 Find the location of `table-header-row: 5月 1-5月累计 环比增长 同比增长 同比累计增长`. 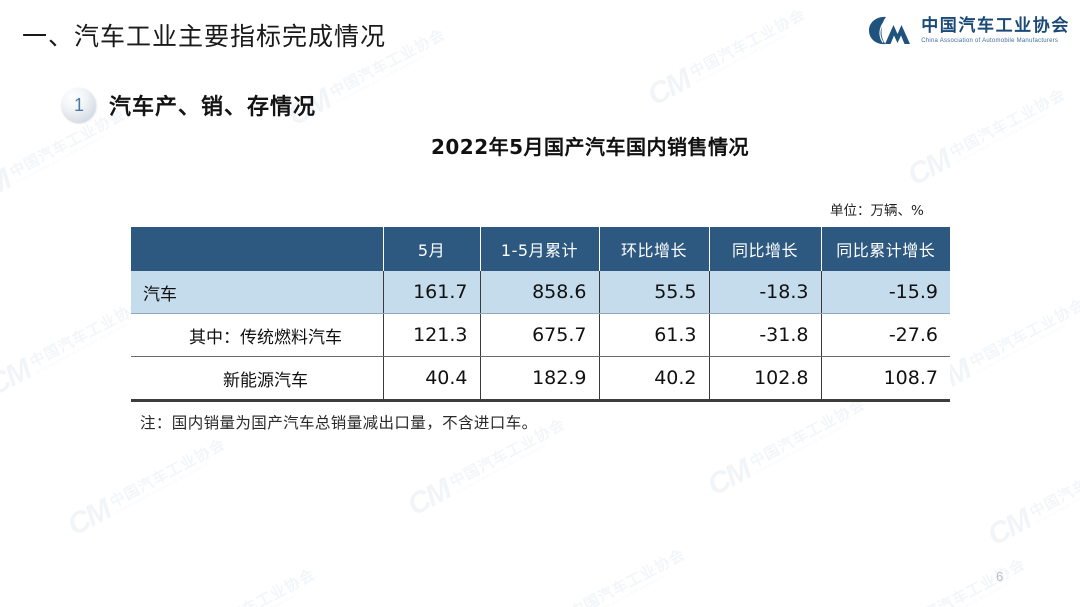

table-header-row: 5月 1-5月累计 环比增长 同比增长 同比累计增长 is located at coordinates (540, 249).